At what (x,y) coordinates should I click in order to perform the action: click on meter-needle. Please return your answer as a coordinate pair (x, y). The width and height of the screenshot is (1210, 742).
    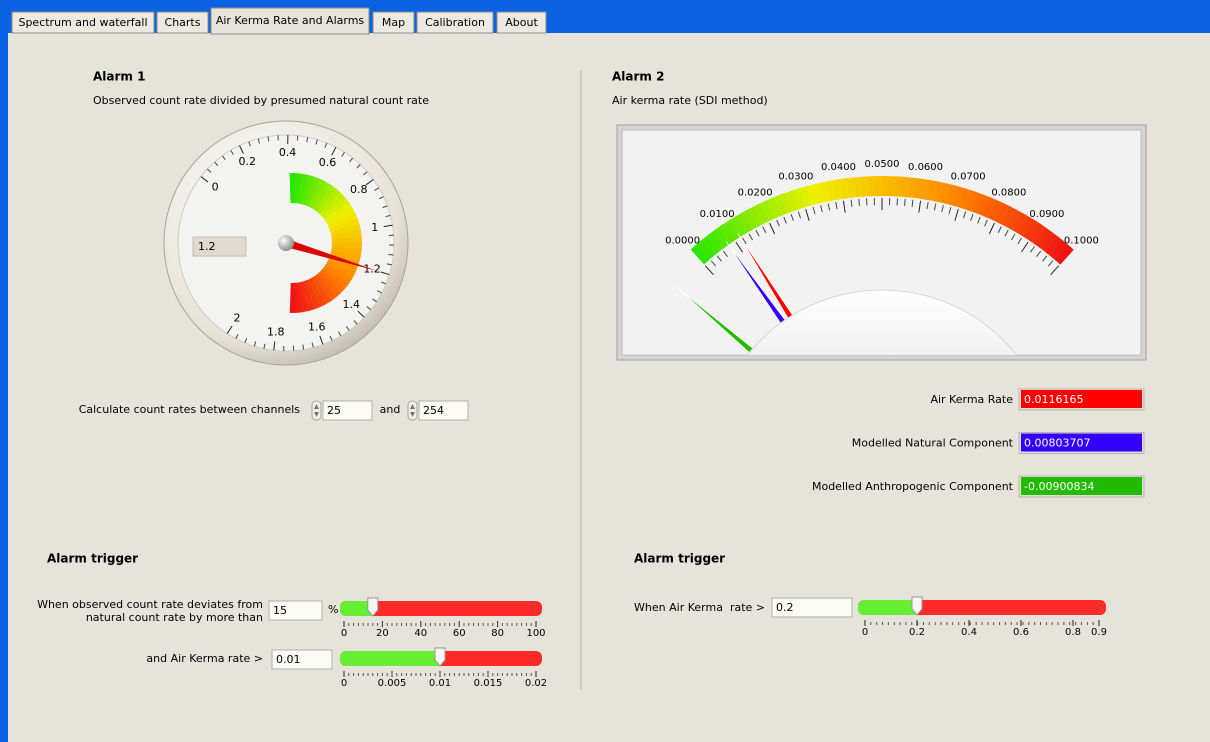
    Looking at the image, I should click on (719, 320).